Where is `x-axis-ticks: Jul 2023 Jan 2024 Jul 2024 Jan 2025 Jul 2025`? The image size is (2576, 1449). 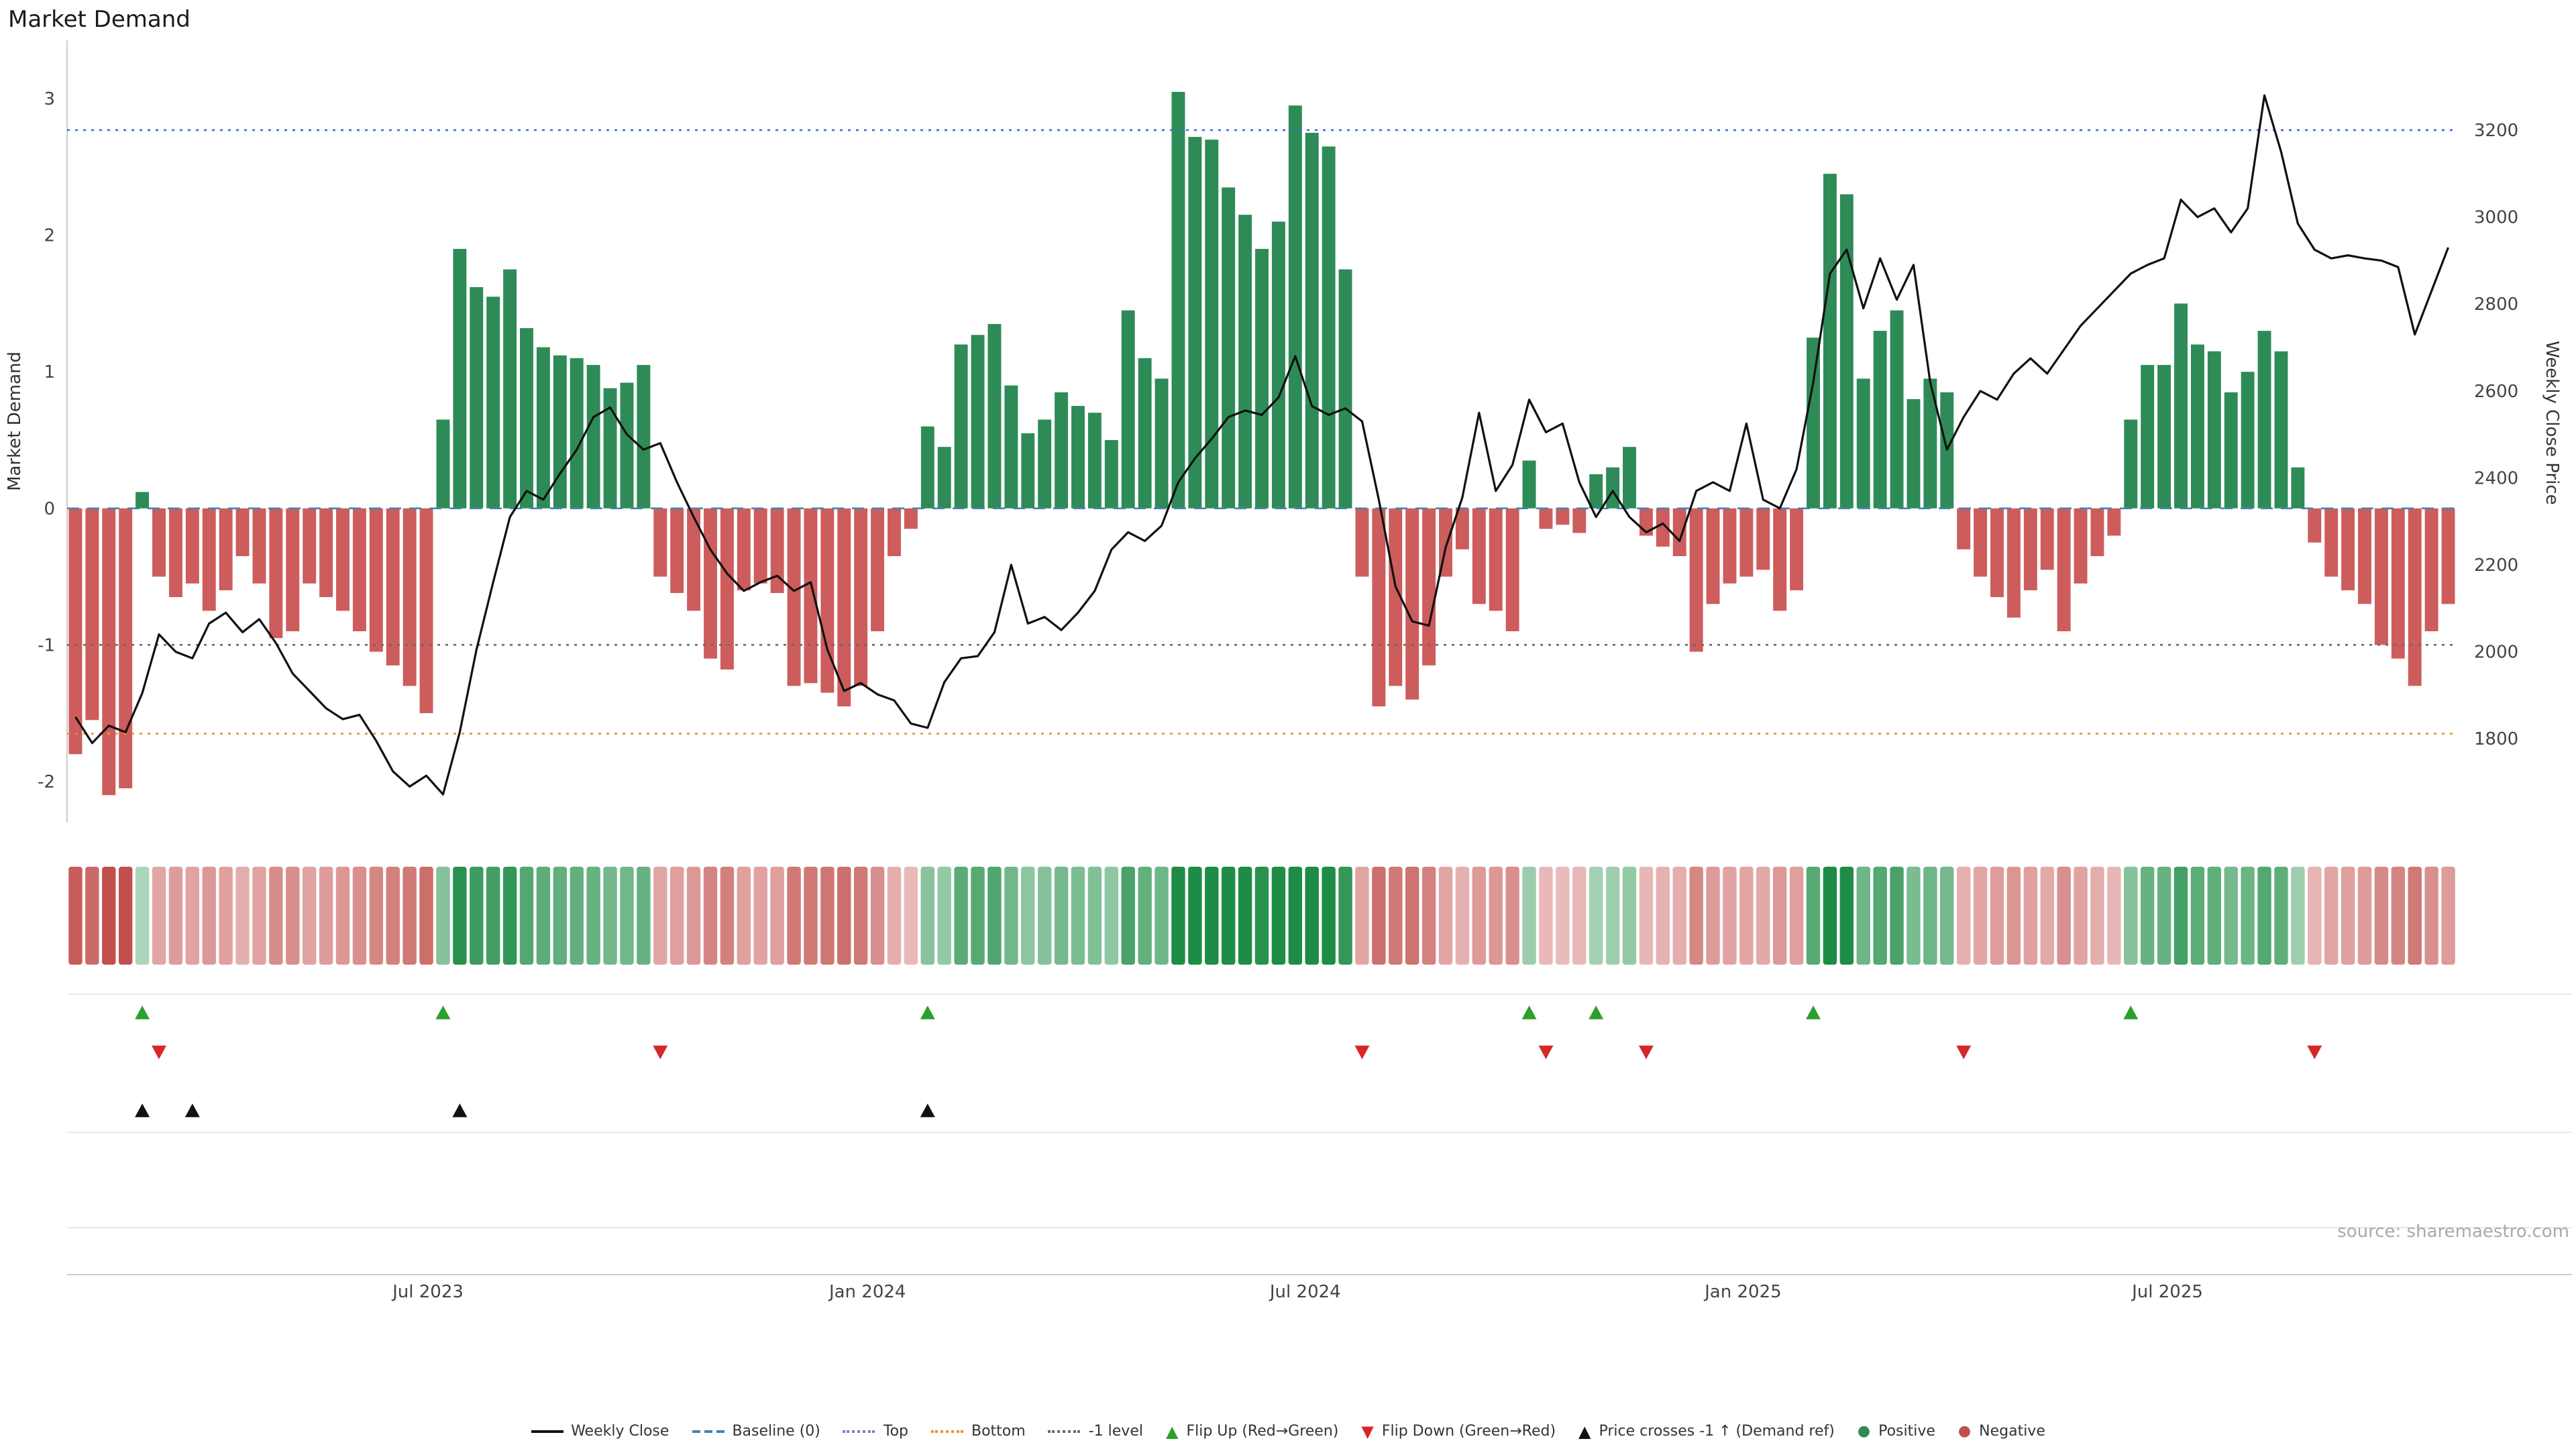 x-axis-ticks: Jul 2023 Jan 2024 Jul 2024 Jan 2025 Jul 2025 is located at coordinates (1297, 1292).